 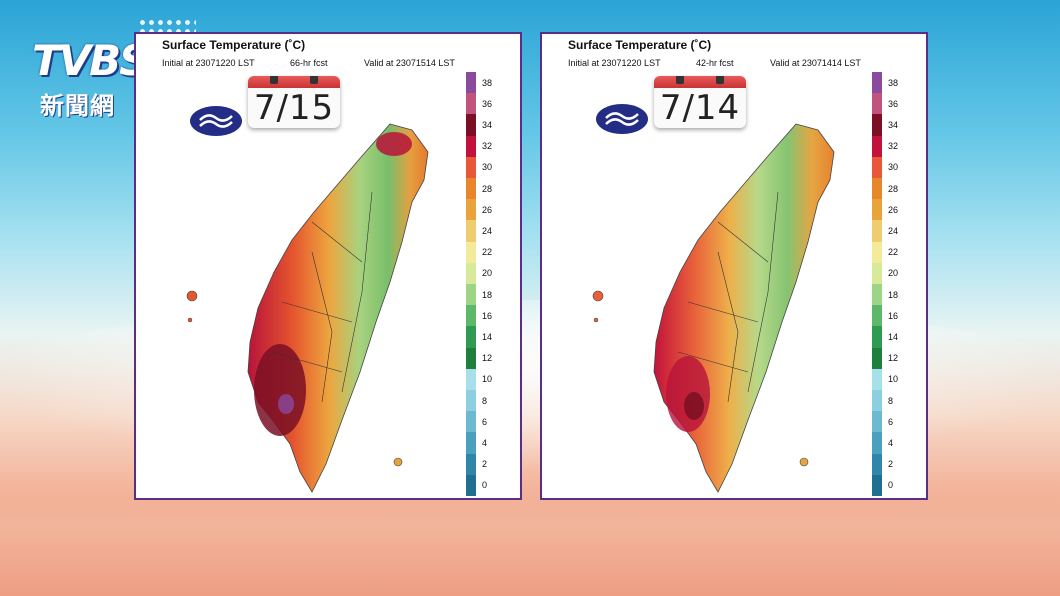 I want to click on date-calendar-badge: 7/14, so click(x=700, y=102).